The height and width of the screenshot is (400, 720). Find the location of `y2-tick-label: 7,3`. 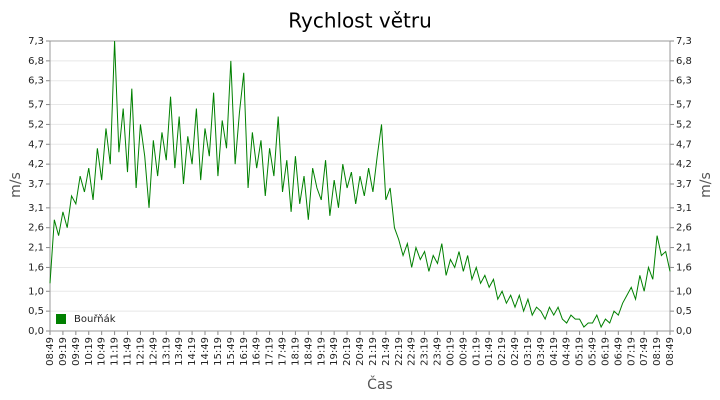

y2-tick-label: 7,3 is located at coordinates (684, 41).